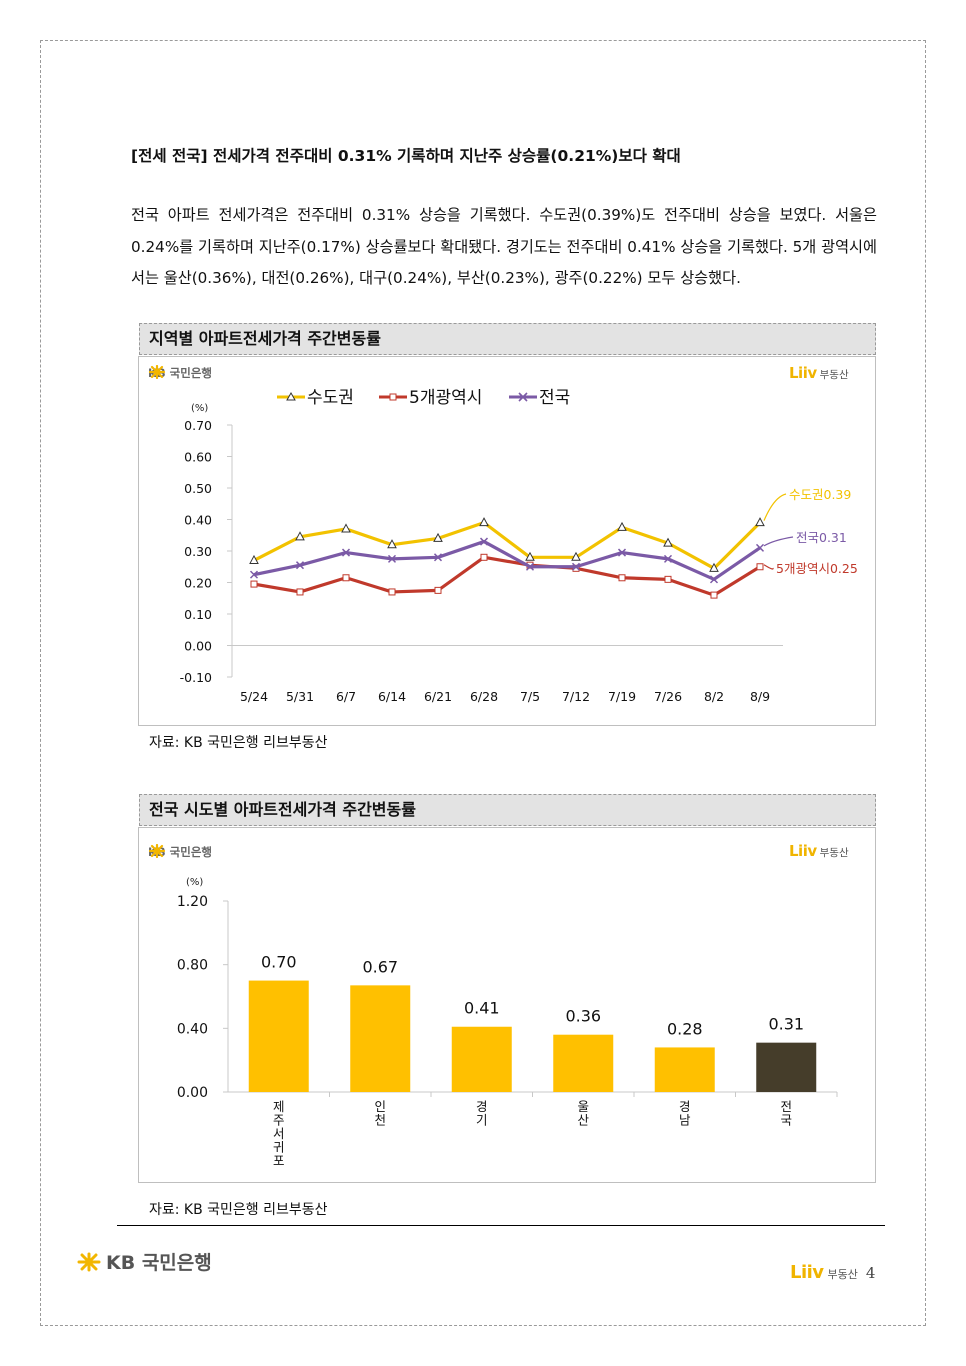 The image size is (966, 1366). Describe the element at coordinates (438, 696) in the screenshot. I see `x-tick-label: 6/21` at that location.